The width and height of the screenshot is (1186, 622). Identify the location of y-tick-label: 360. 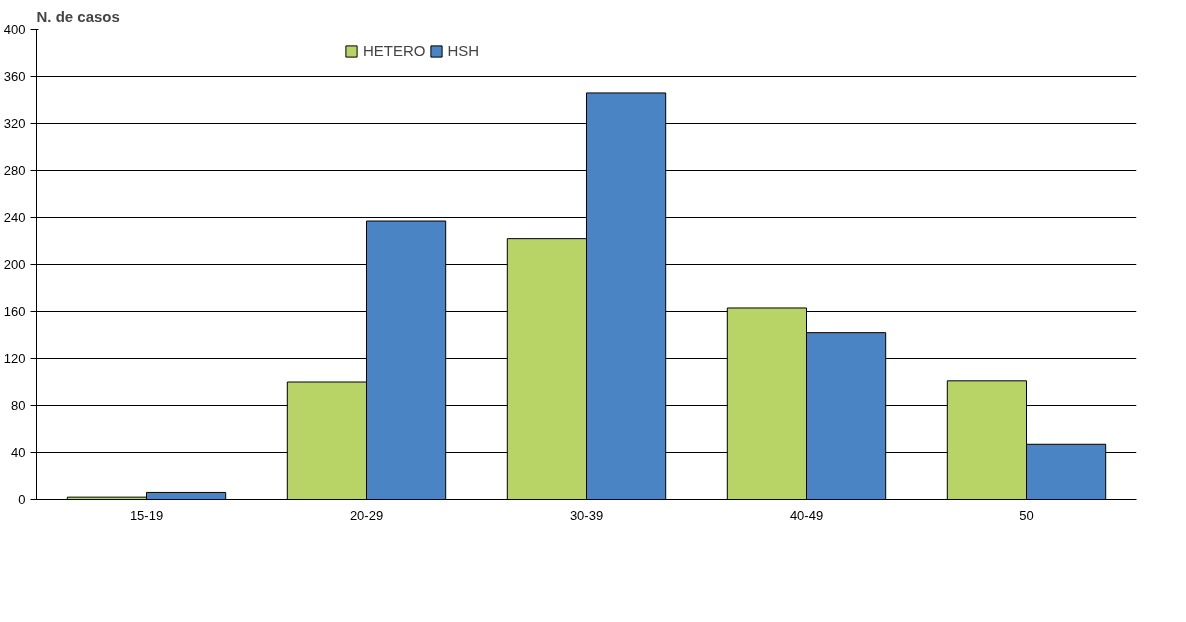
(14, 76).